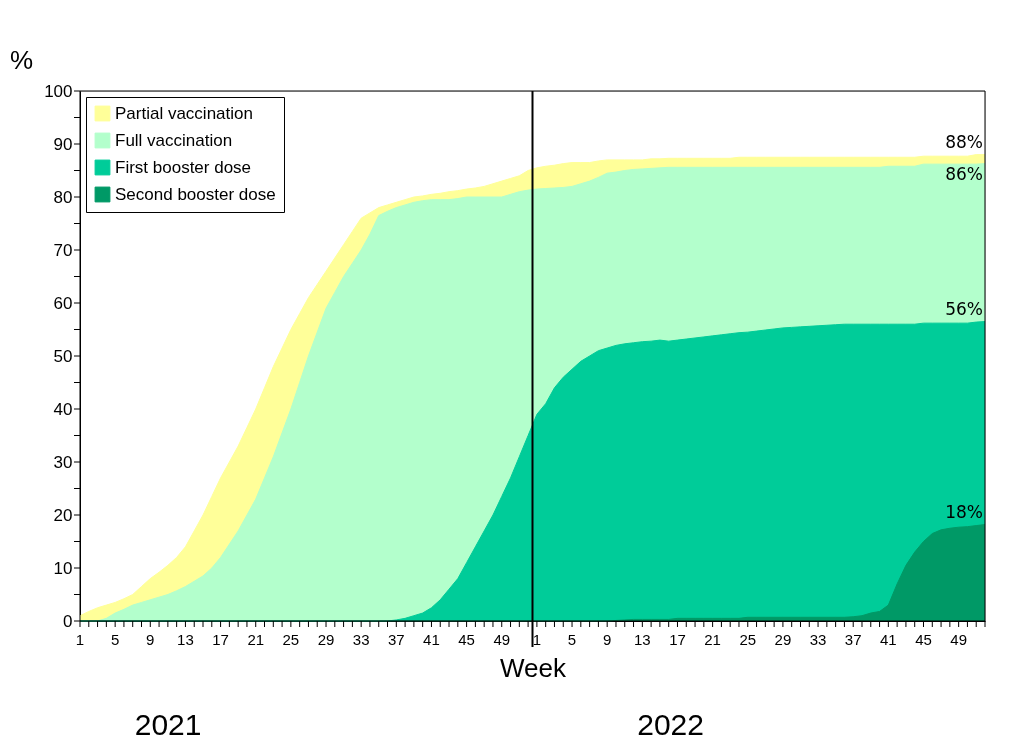  Describe the element at coordinates (964, 173) in the screenshot. I see `annotation: 86%` at that location.